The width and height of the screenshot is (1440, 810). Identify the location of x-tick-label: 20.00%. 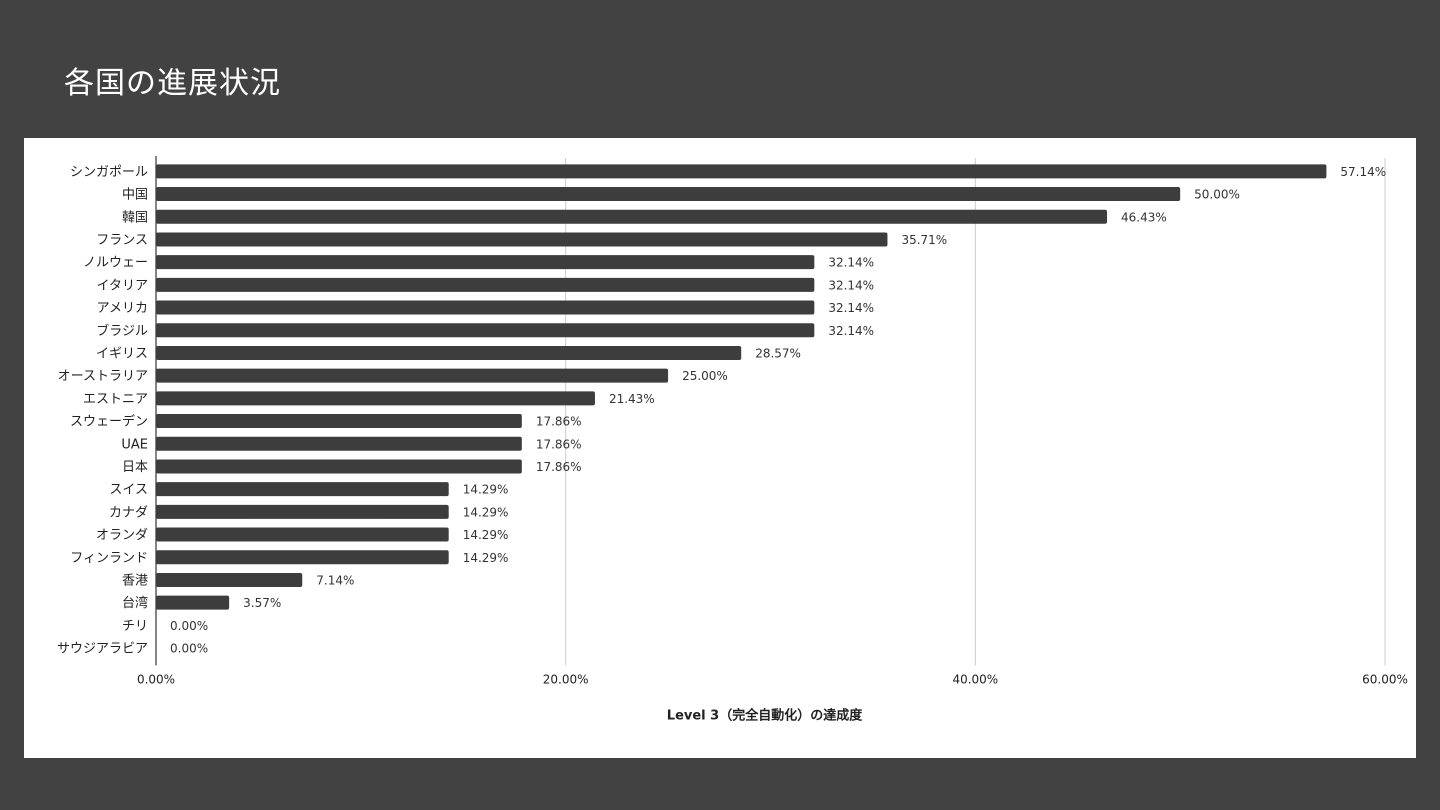
(566, 679).